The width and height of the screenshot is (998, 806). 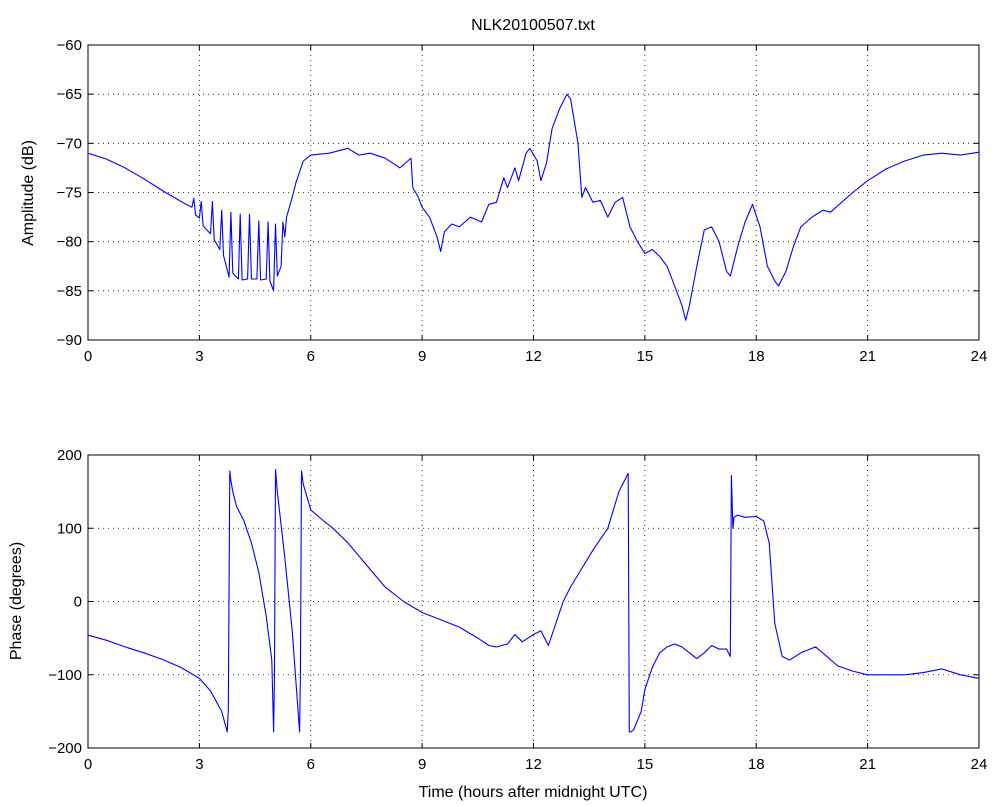 What do you see at coordinates (16, 601) in the screenshot?
I see `phase-y-axis-label: Phase (degrees)` at bounding box center [16, 601].